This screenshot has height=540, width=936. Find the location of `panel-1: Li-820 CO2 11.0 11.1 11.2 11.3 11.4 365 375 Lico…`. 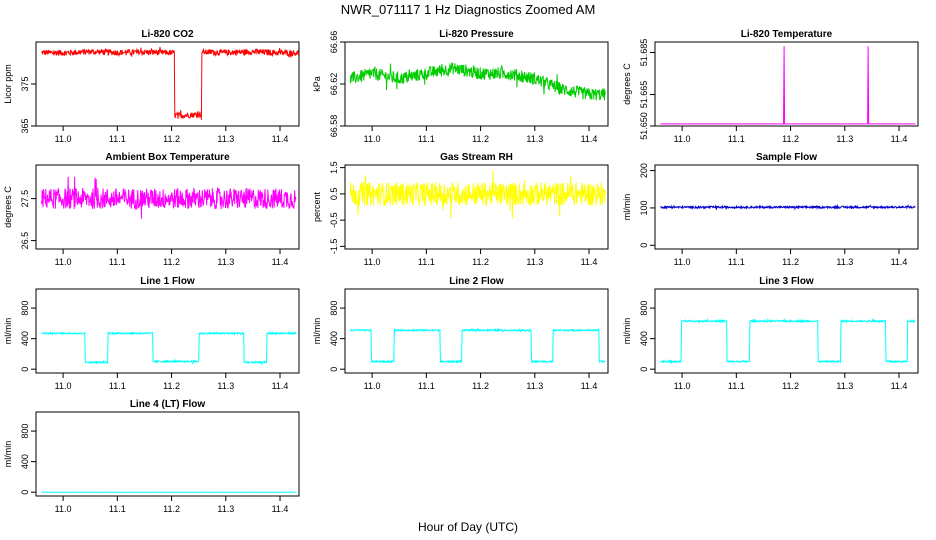

panel-1: Li-820 CO2 11.0 11.1 11.2 11.3 11.4 365 375 Lico… is located at coordinates (151, 86).